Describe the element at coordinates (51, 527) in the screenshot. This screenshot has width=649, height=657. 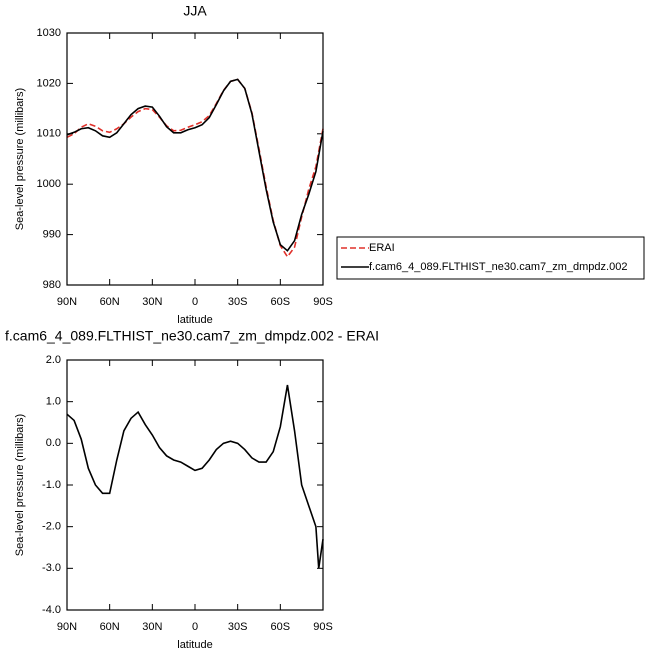
I see `y-tick-label: -2.0` at that location.